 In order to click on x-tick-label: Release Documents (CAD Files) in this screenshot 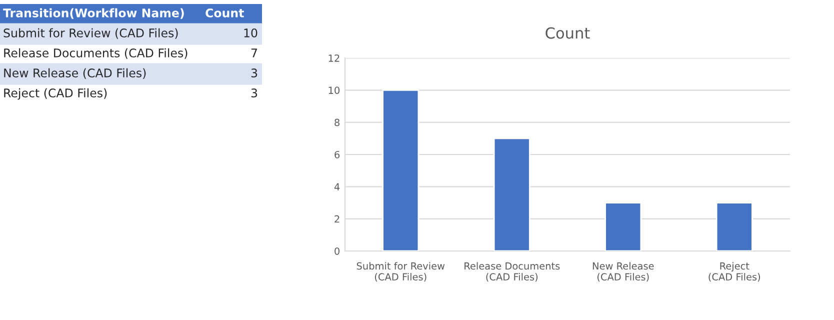, I will do `click(512, 272)`.